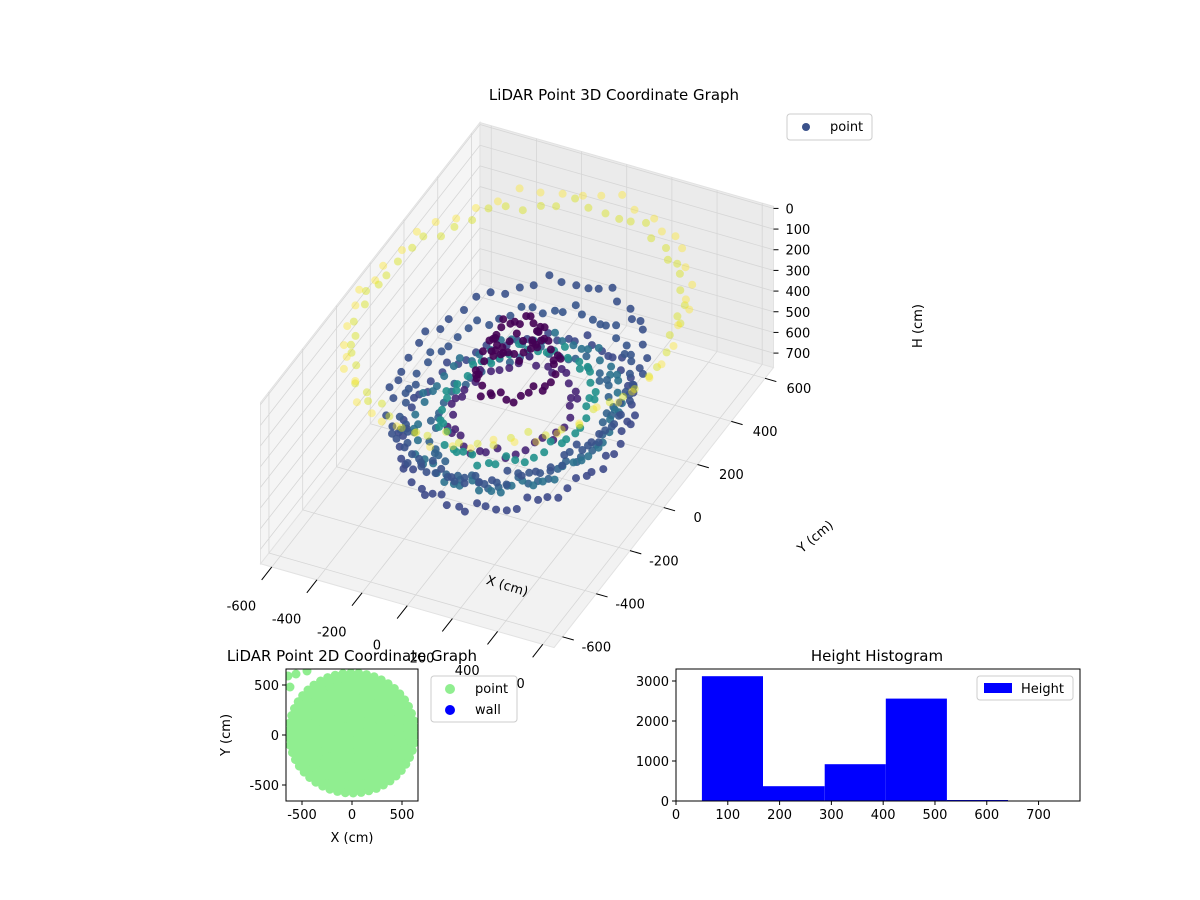  What do you see at coordinates (287, 620) in the screenshot?
I see `x-tick-label: -400` at bounding box center [287, 620].